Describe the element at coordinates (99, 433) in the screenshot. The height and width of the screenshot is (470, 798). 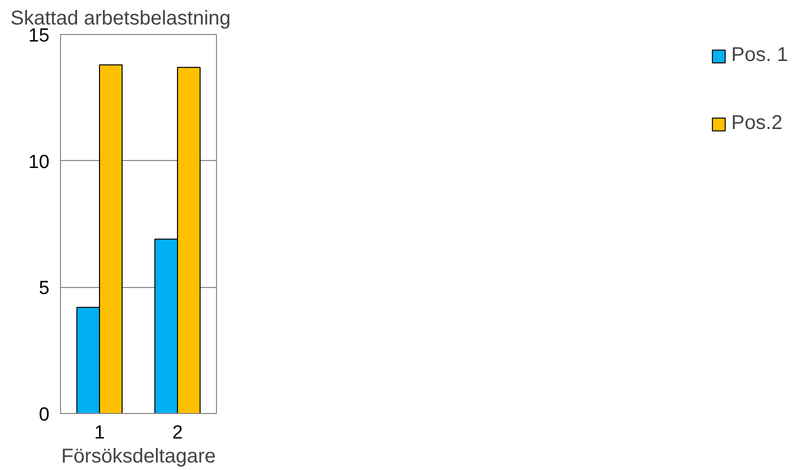
I see `x-tick-label: 1` at that location.